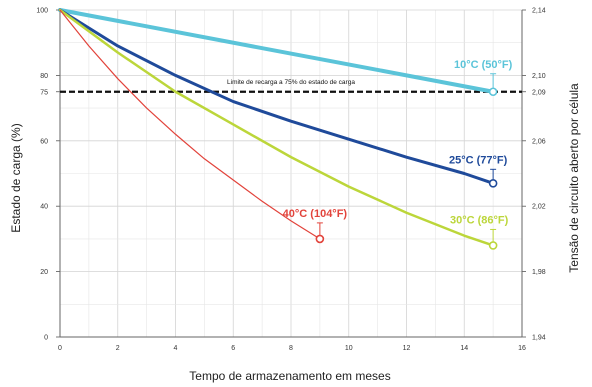 Image resolution: width=592 pixels, height=387 pixels. What do you see at coordinates (407, 348) in the screenshot?
I see `x-tick-label: 12` at bounding box center [407, 348].